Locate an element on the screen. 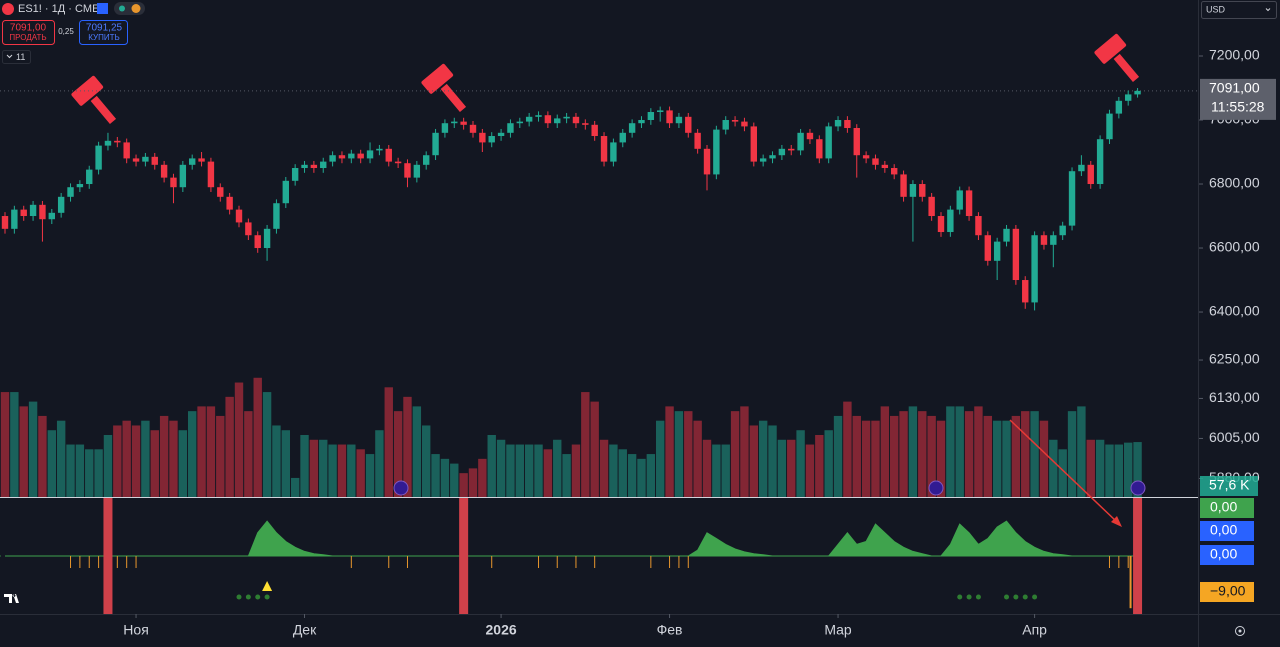 This screenshot has width=1280, height=647. x-tick-label: Апр is located at coordinates (1034, 630).